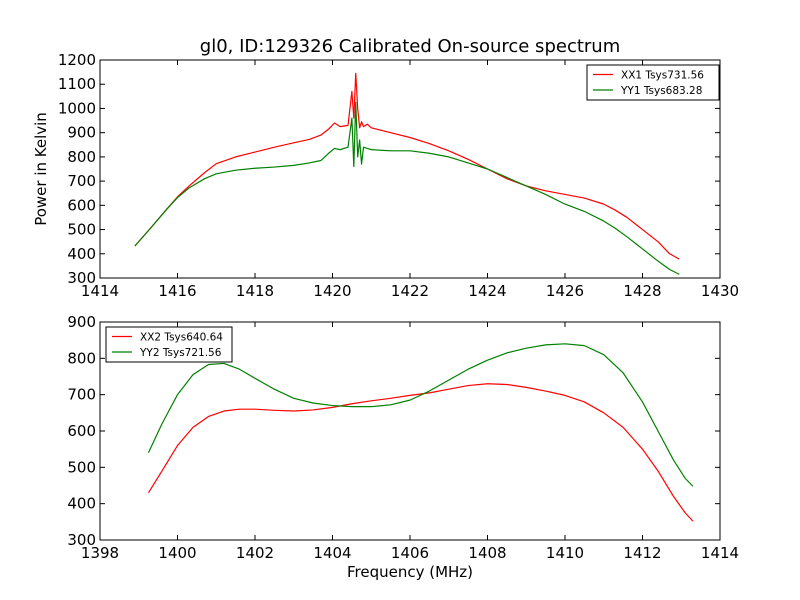 The height and width of the screenshot is (600, 800). I want to click on x-tick-label: 1424, so click(487, 291).